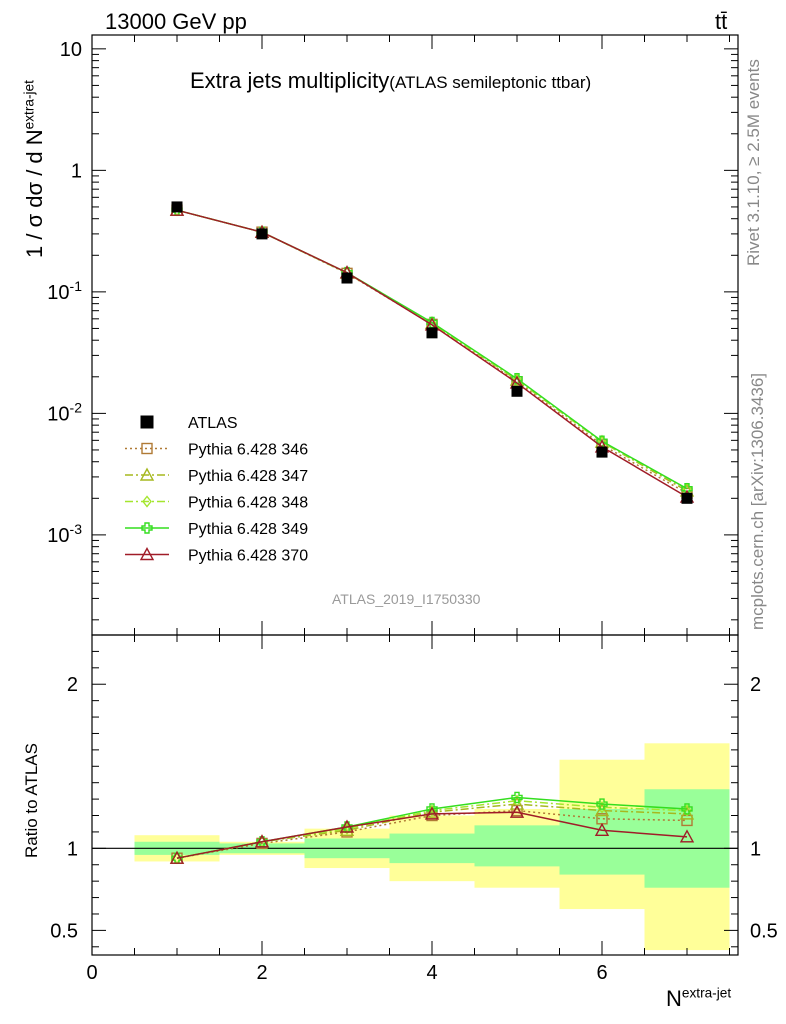 This screenshot has width=786, height=1024. I want to click on x-axis-text: Nextra-jet, so click(699, 999).